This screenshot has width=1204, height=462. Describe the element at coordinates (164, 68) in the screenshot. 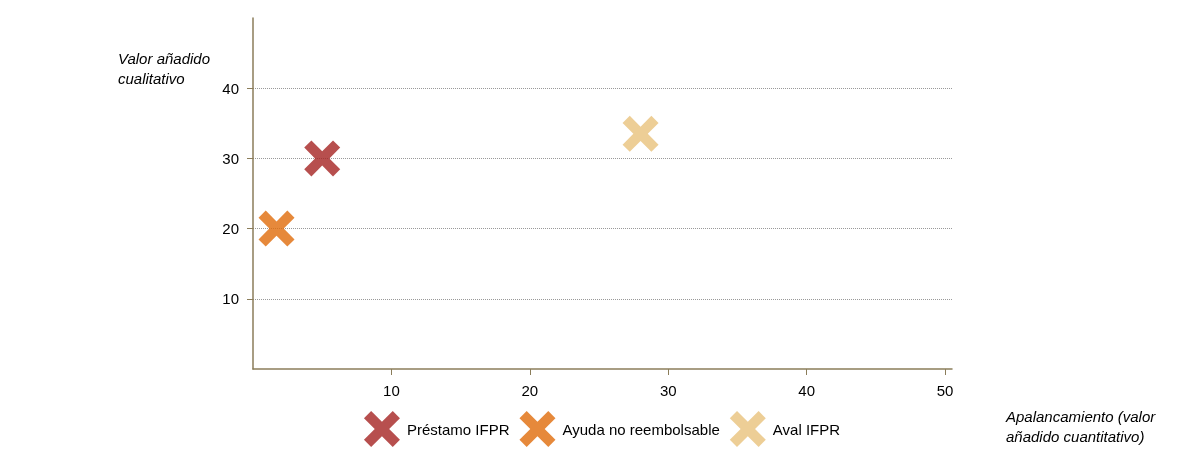

I see `y-axis-title: Valor añadido cualitativo` at that location.